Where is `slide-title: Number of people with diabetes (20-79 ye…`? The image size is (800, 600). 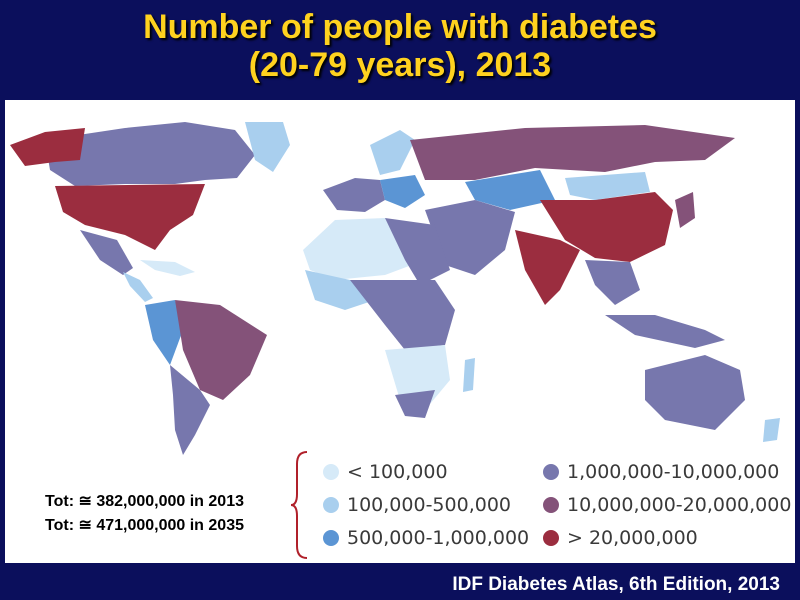
slide-title: Number of people with diabetes (20-79 ye… is located at coordinates (400, 46).